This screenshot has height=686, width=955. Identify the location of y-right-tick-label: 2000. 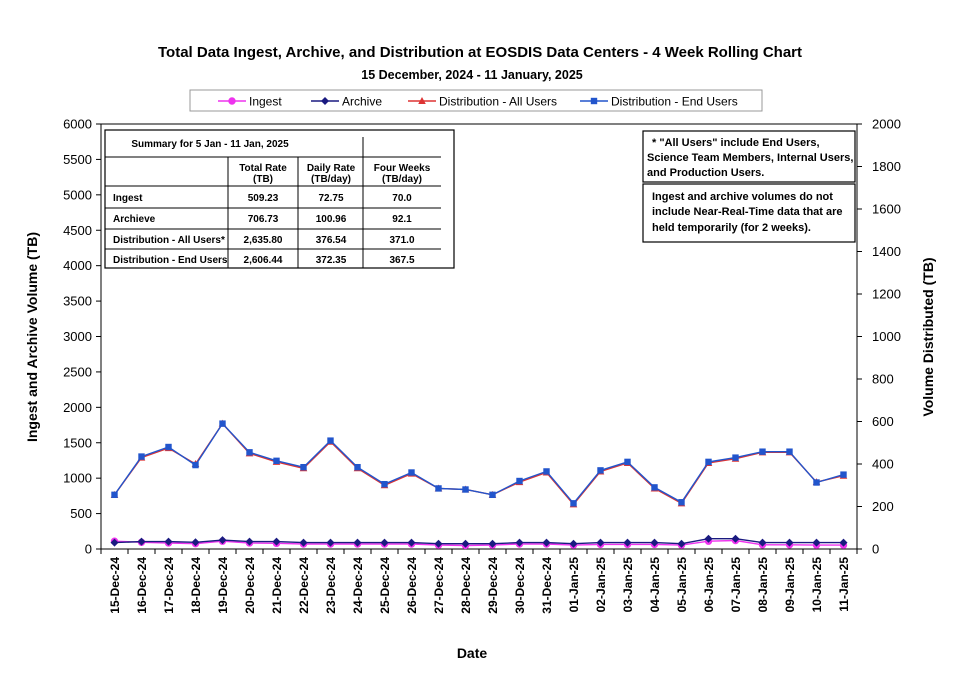
(886, 124).